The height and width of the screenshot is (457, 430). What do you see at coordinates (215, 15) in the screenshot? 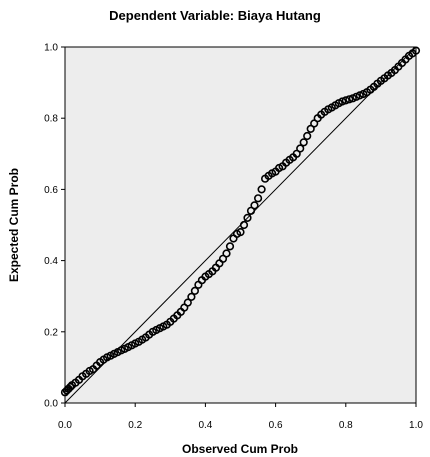
I see `chart-title: Dependent Variable: Biaya Hutang` at bounding box center [215, 15].